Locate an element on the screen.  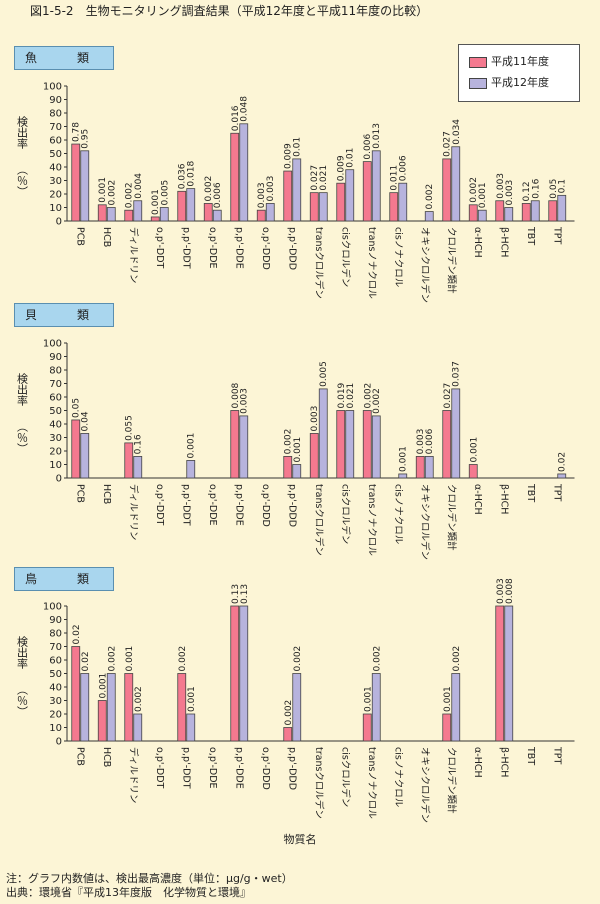
y-tick-label: 20 is located at coordinates (55, 452).